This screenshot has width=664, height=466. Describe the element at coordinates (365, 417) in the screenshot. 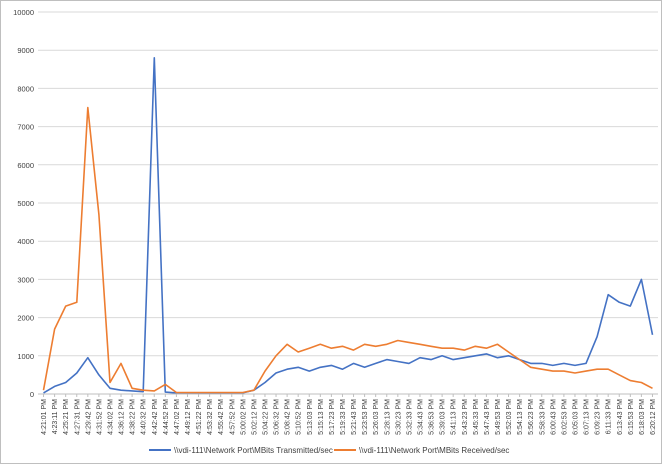

I see `x-tick-label: 5:23:53 PM` at that location.